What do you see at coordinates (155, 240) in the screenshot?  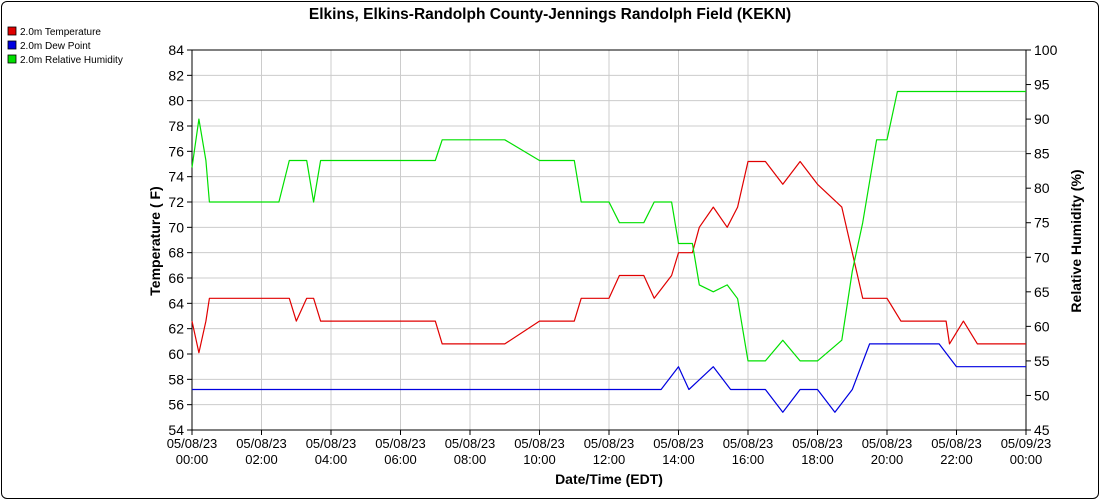 I see `y-axis-label-left: Temperature ( F)` at bounding box center [155, 240].